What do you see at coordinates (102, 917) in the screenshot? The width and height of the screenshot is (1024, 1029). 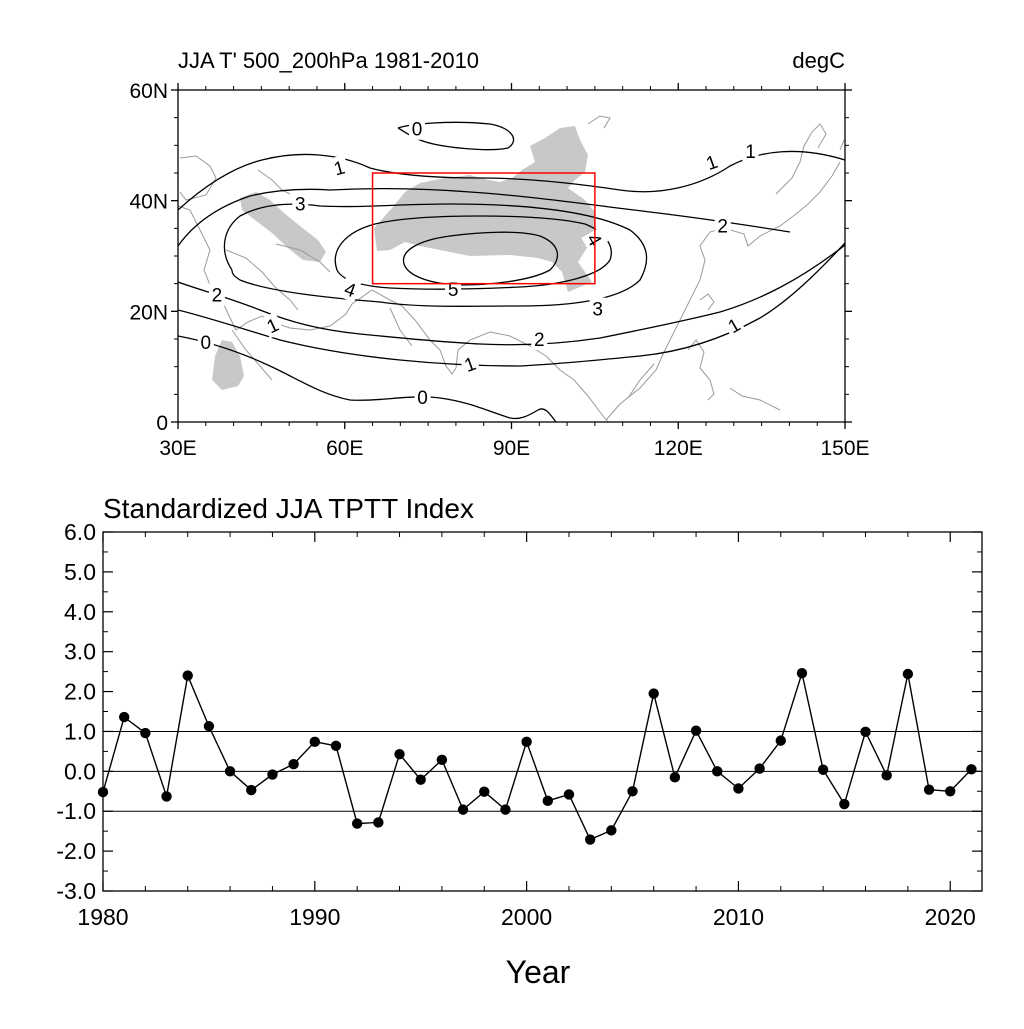 I see `x-tick-label: 1980` at bounding box center [102, 917].